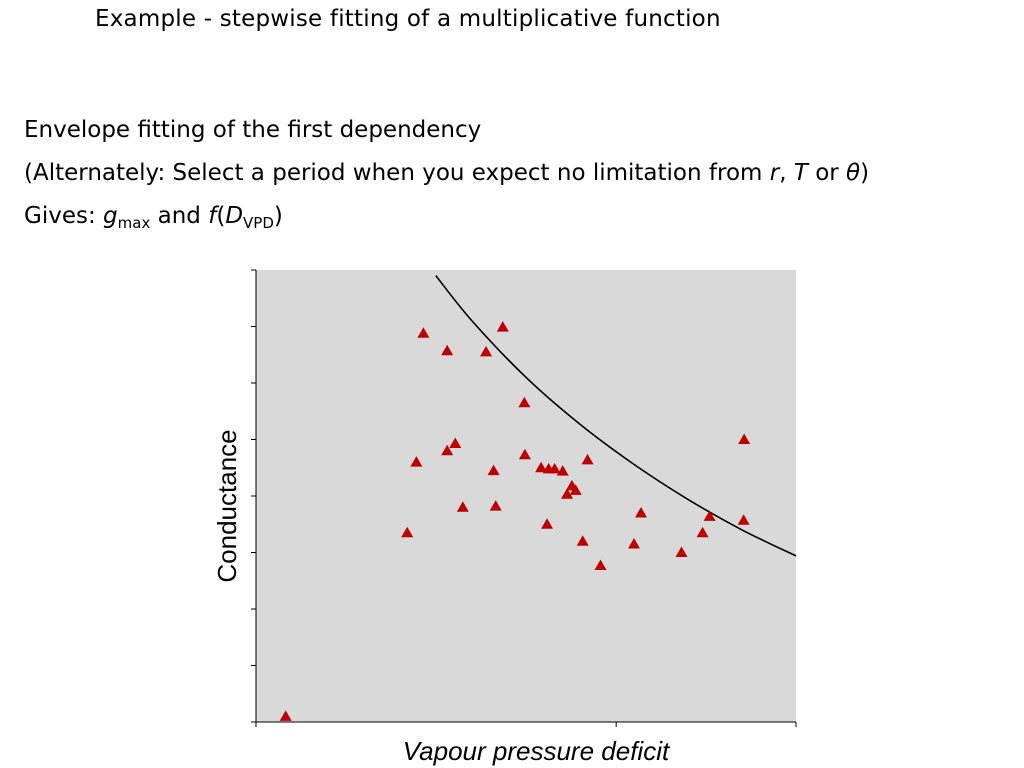 The image size is (1024, 768). What do you see at coordinates (800, 173) in the screenshot?
I see `var-T: T` at bounding box center [800, 173].